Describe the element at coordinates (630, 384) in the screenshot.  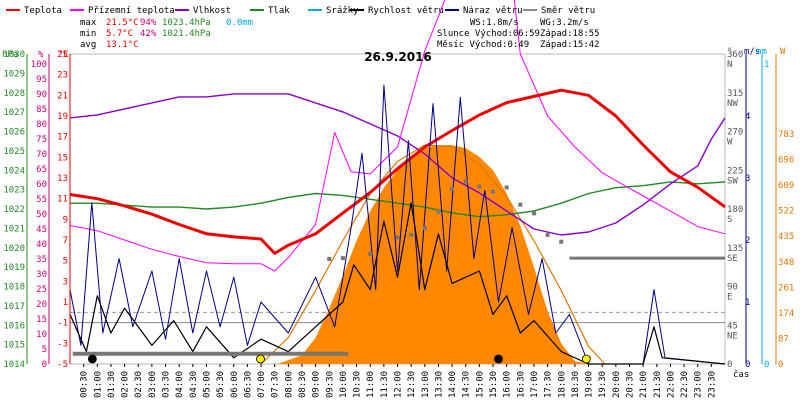
I see `time-tick: 20:30` at that location.